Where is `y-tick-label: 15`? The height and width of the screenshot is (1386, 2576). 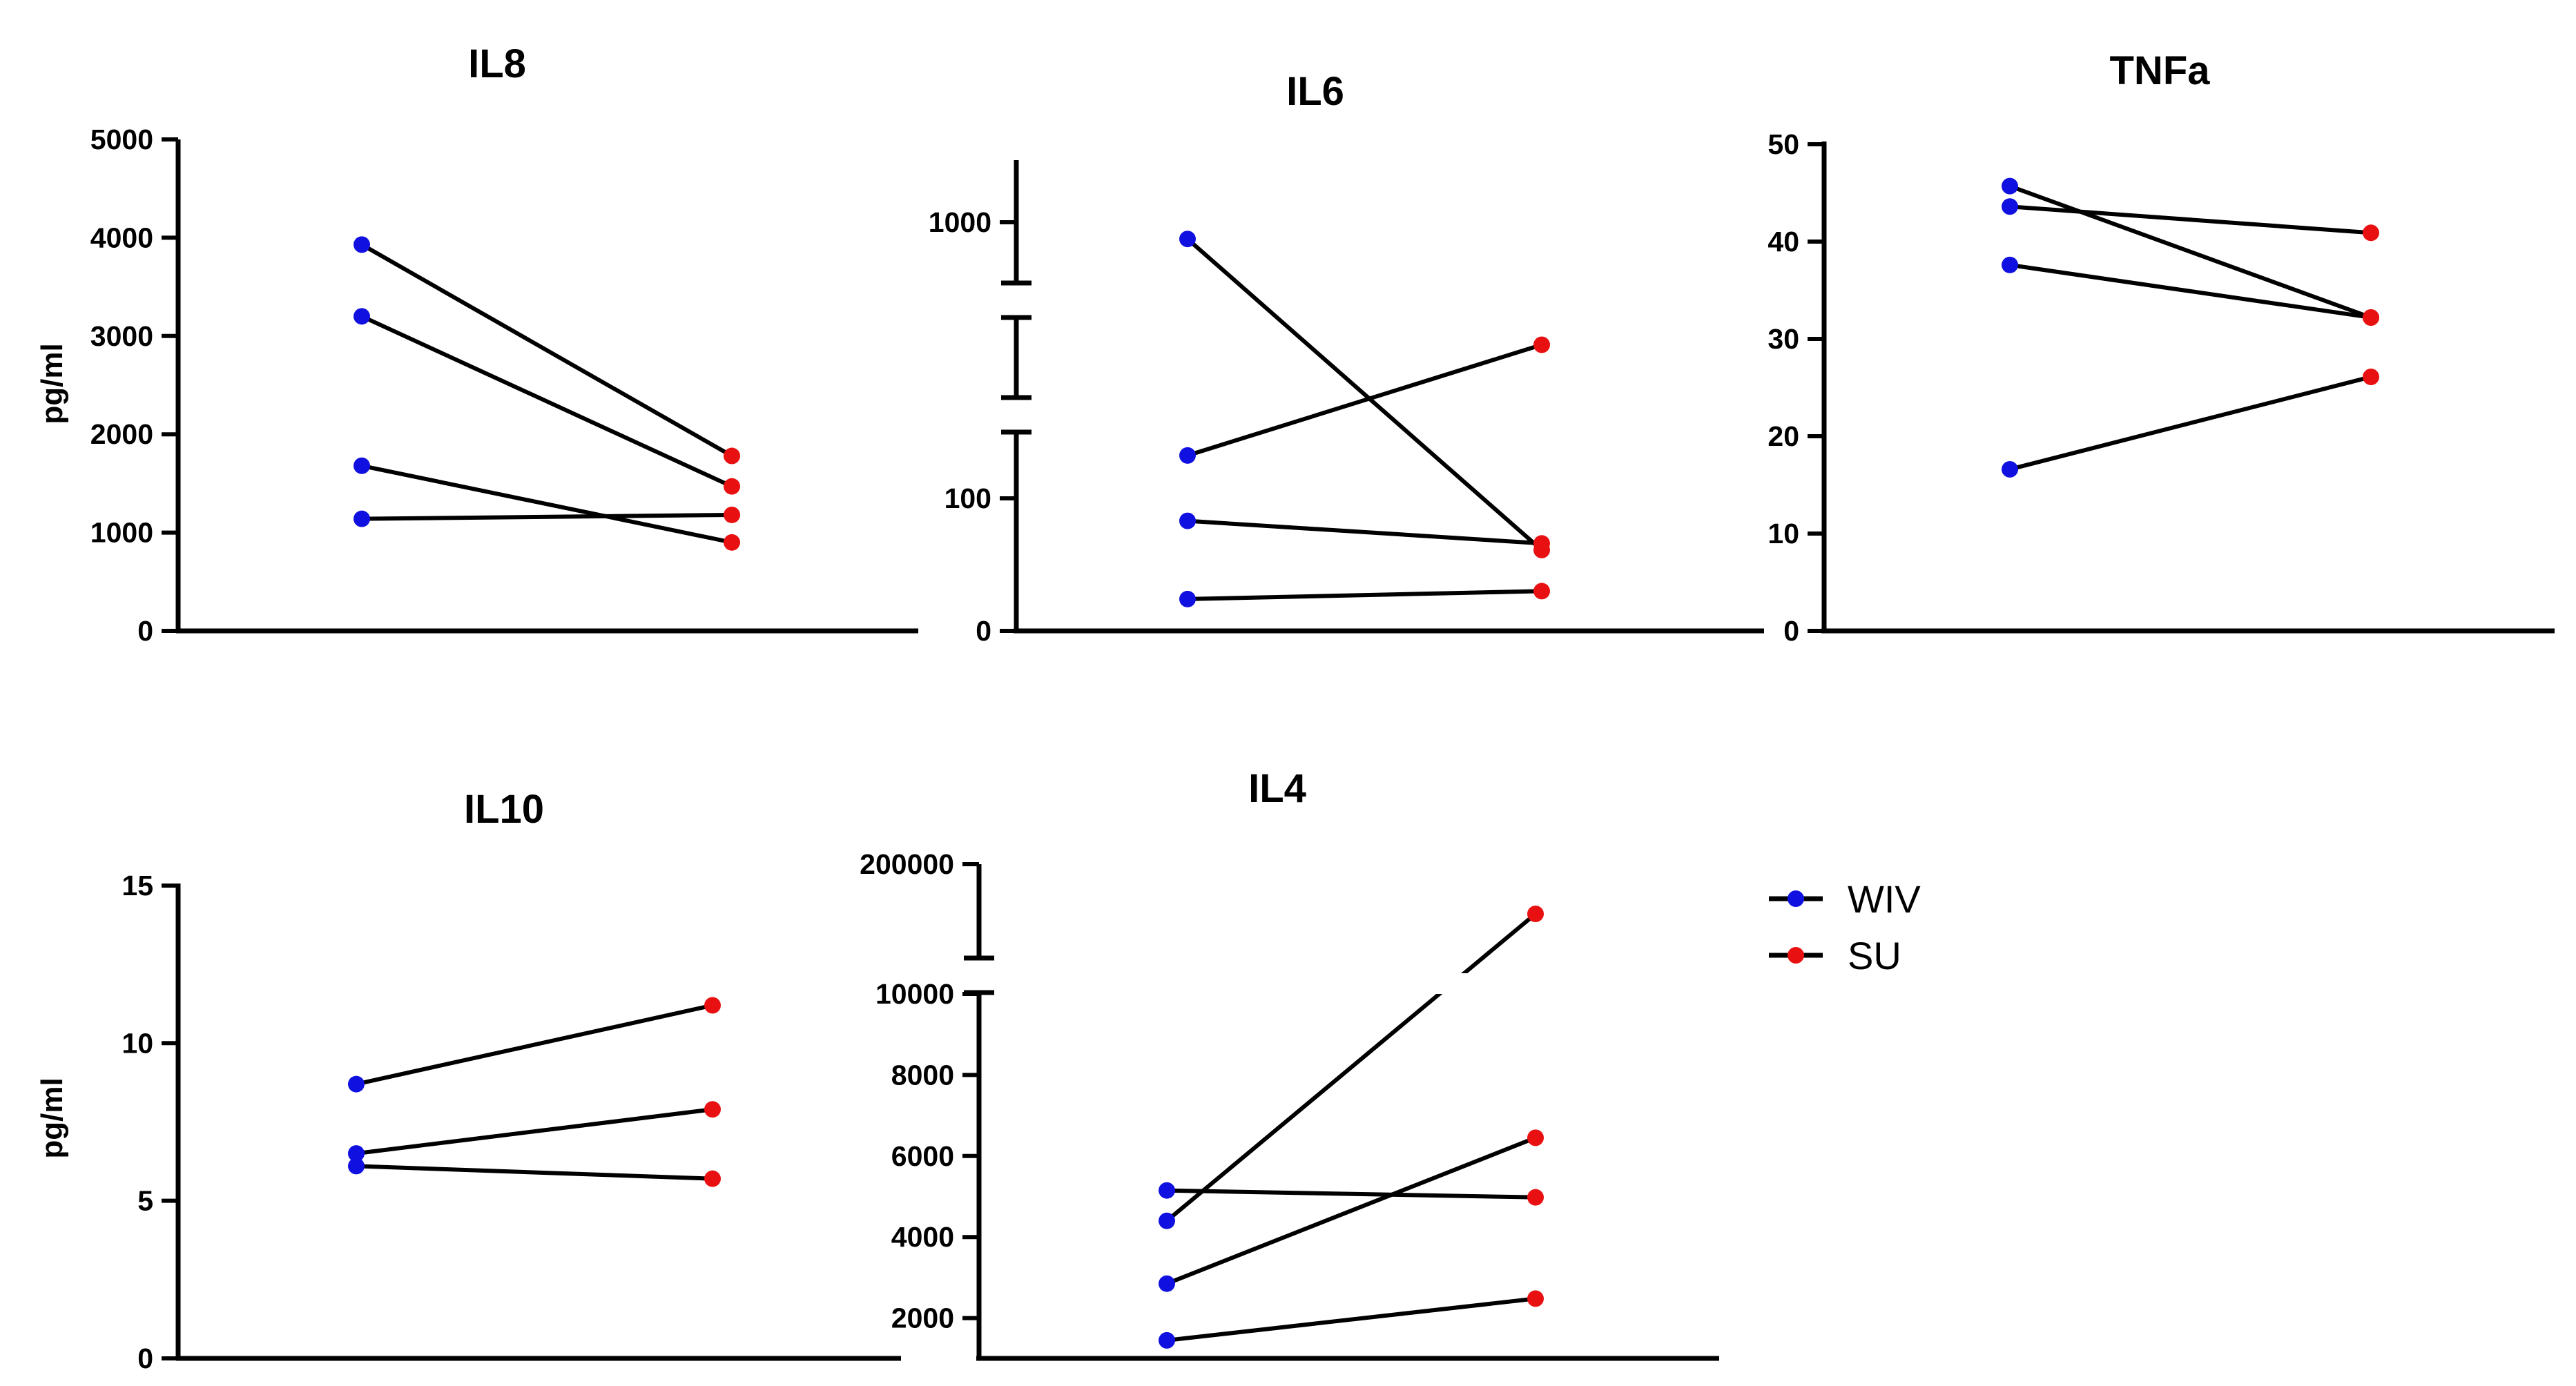
y-tick-label: 15 is located at coordinates (137, 886).